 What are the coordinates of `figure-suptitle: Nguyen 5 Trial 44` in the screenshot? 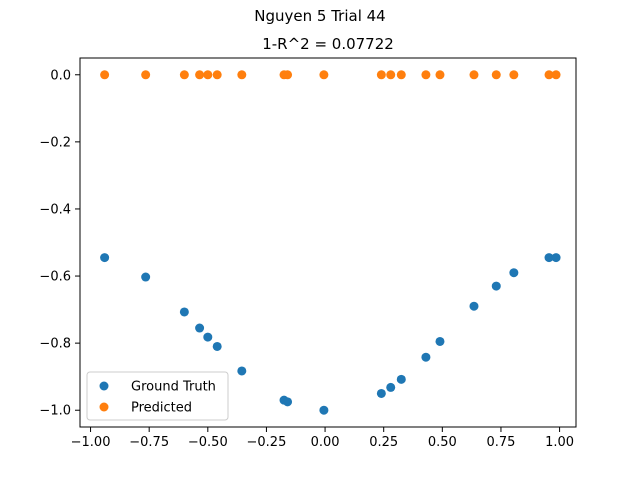 It's located at (320, 16).